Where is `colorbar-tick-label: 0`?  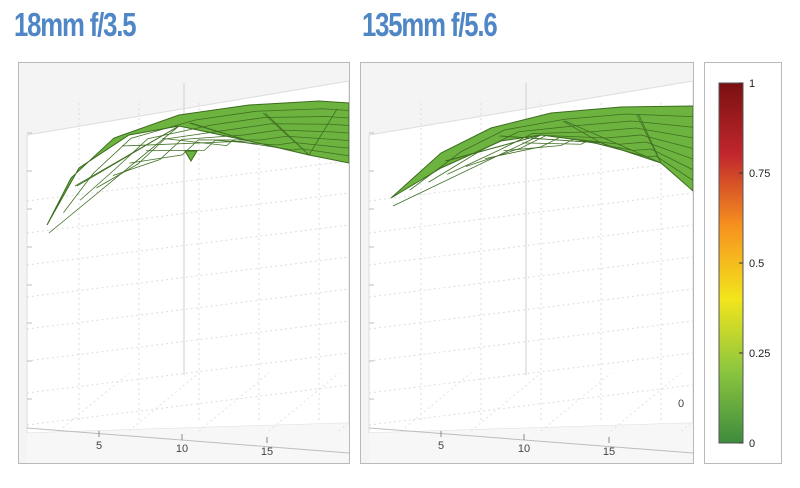 colorbar-tick-label: 0 is located at coordinates (752, 444).